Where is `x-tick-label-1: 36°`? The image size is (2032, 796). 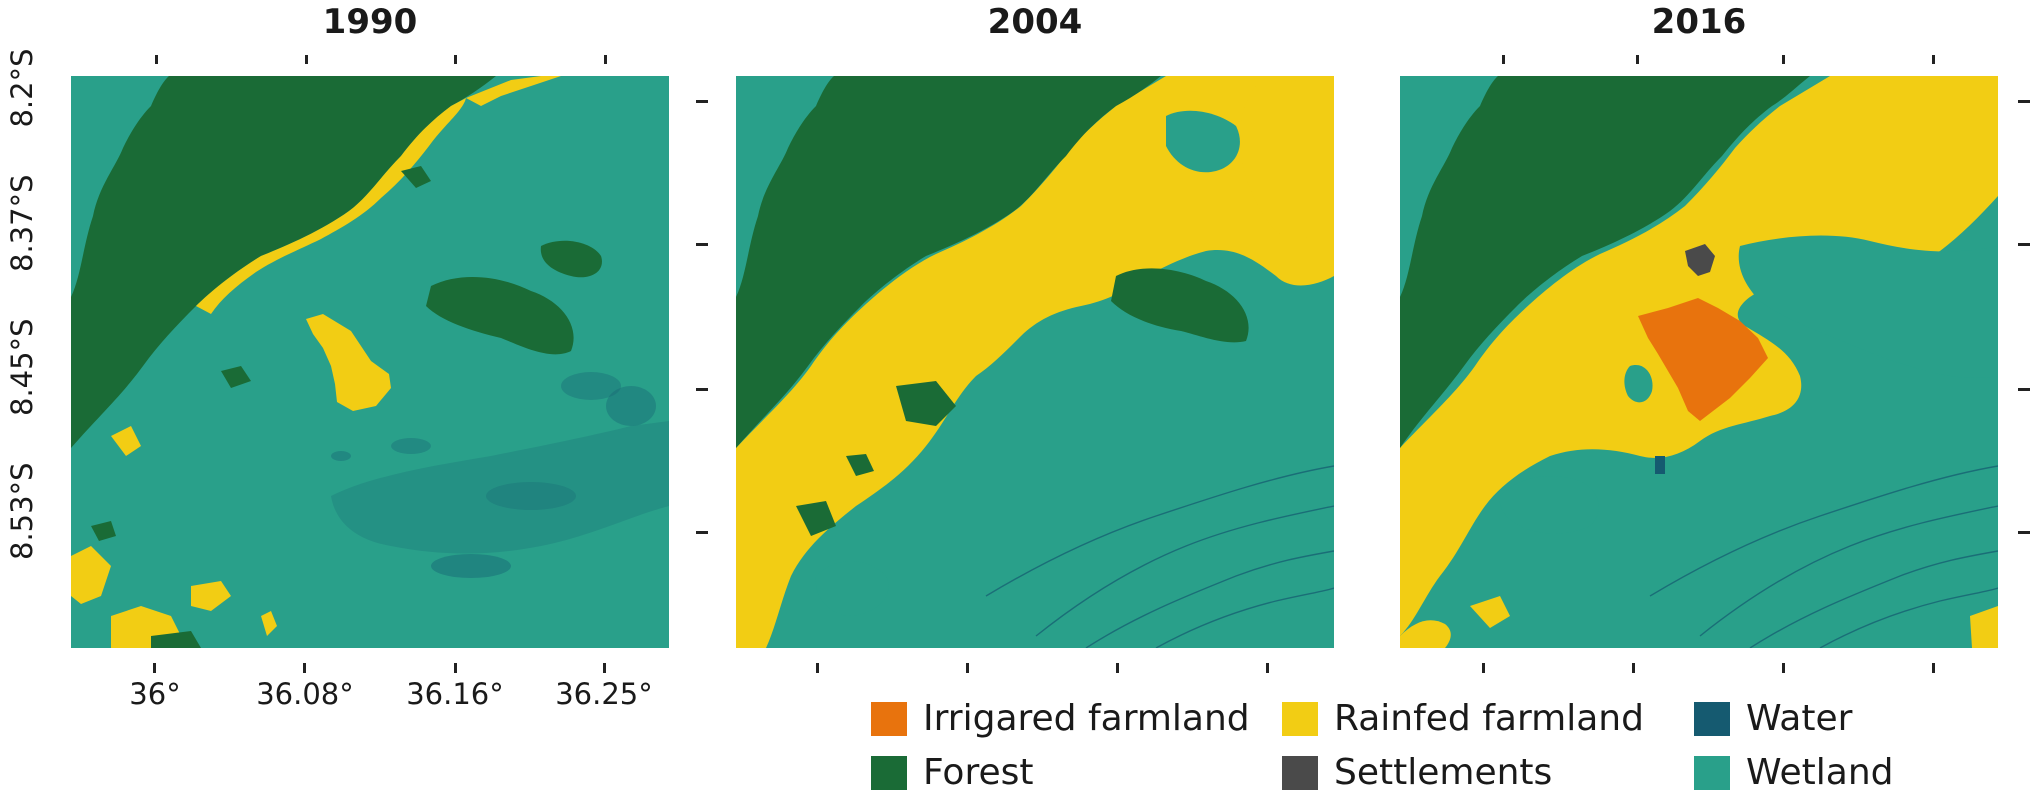 x-tick-label-1: 36° is located at coordinates (155, 694).